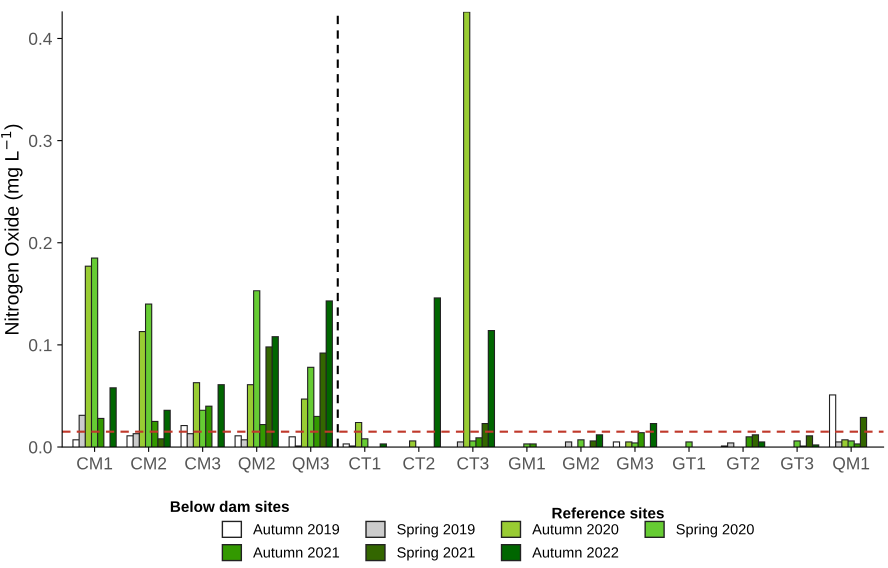 The height and width of the screenshot is (568, 888). I want to click on y-tick-label: 0.3, so click(40, 141).